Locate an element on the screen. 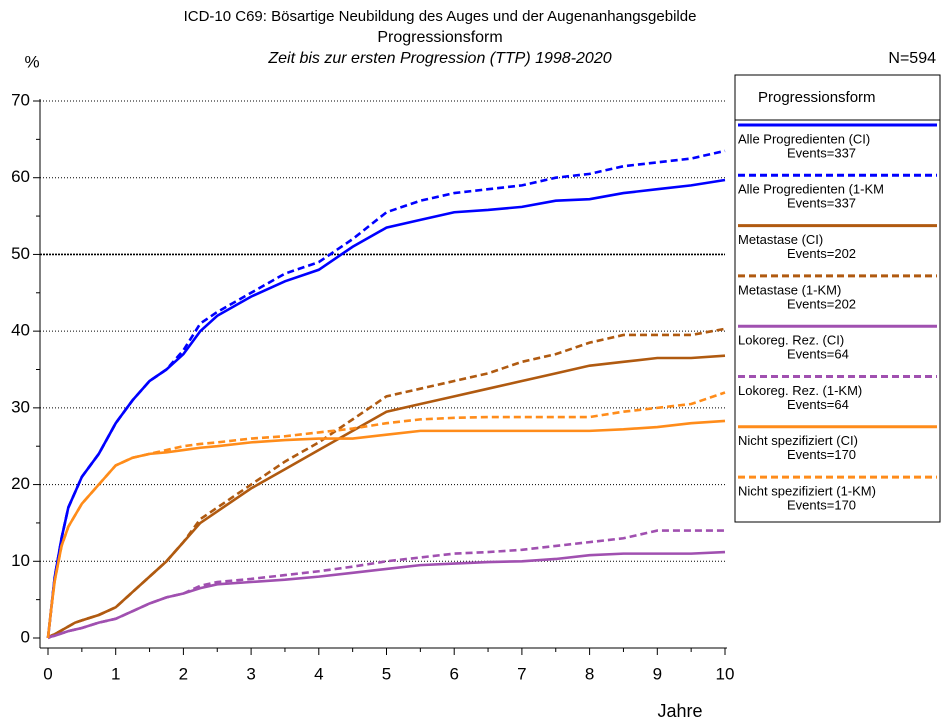 The height and width of the screenshot is (726, 941). x-tick-label: 8 is located at coordinates (589, 673).